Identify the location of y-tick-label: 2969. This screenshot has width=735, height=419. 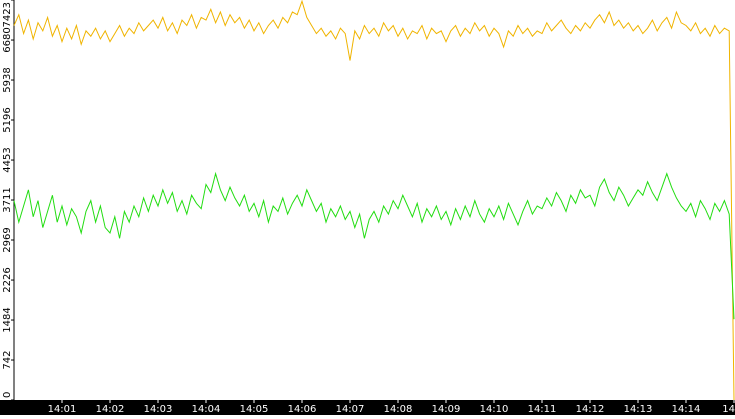
(7, 239).